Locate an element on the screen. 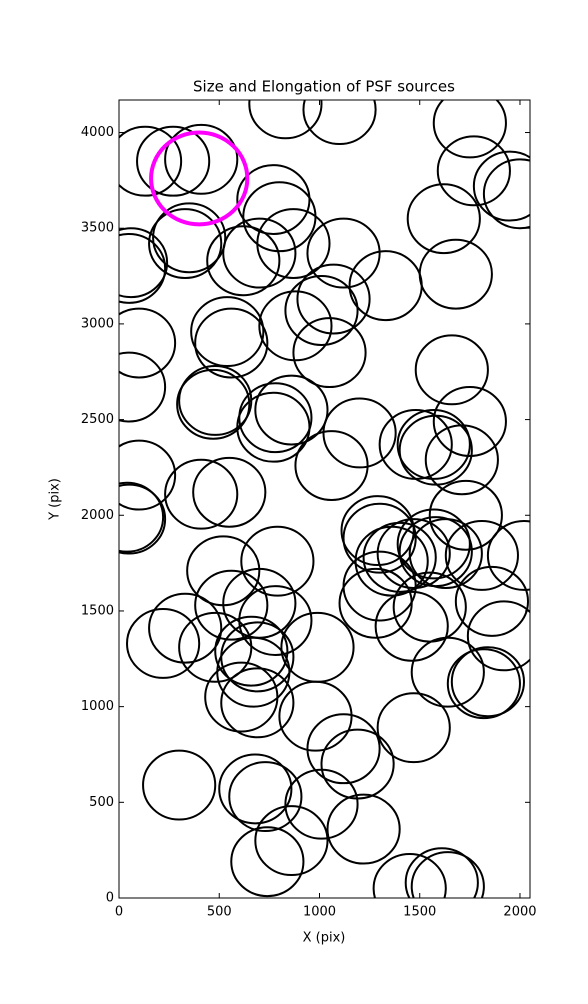 This screenshot has width=588, height=1004. x-tick-label: 1500 is located at coordinates (419, 912).